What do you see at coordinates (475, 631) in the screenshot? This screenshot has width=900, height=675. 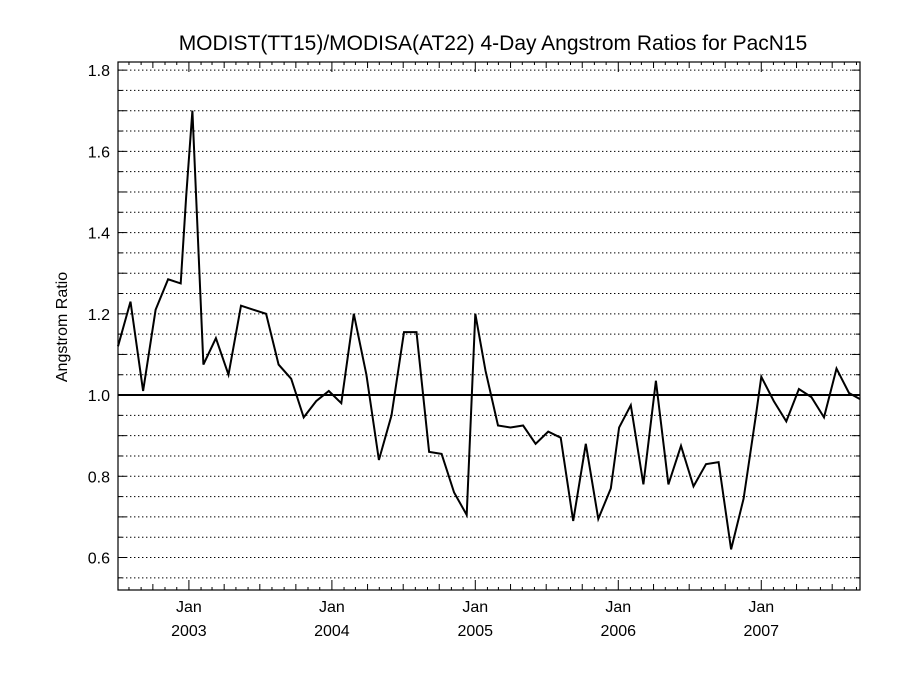 I see `x-tick-year-label: 2005` at bounding box center [475, 631].